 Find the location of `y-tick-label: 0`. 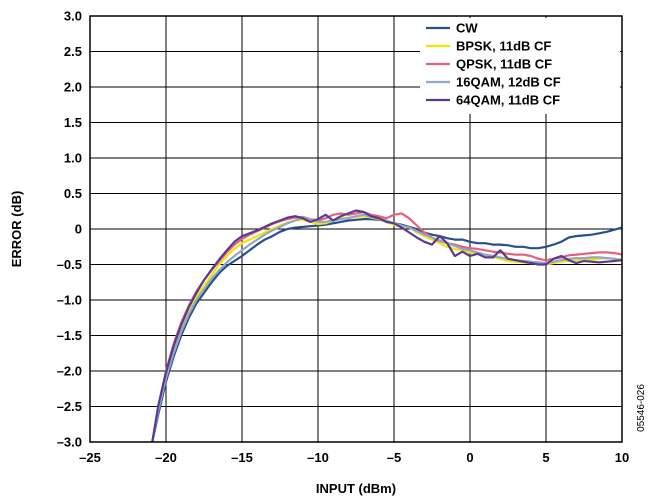

y-tick-label: 0 is located at coordinates (78, 229).